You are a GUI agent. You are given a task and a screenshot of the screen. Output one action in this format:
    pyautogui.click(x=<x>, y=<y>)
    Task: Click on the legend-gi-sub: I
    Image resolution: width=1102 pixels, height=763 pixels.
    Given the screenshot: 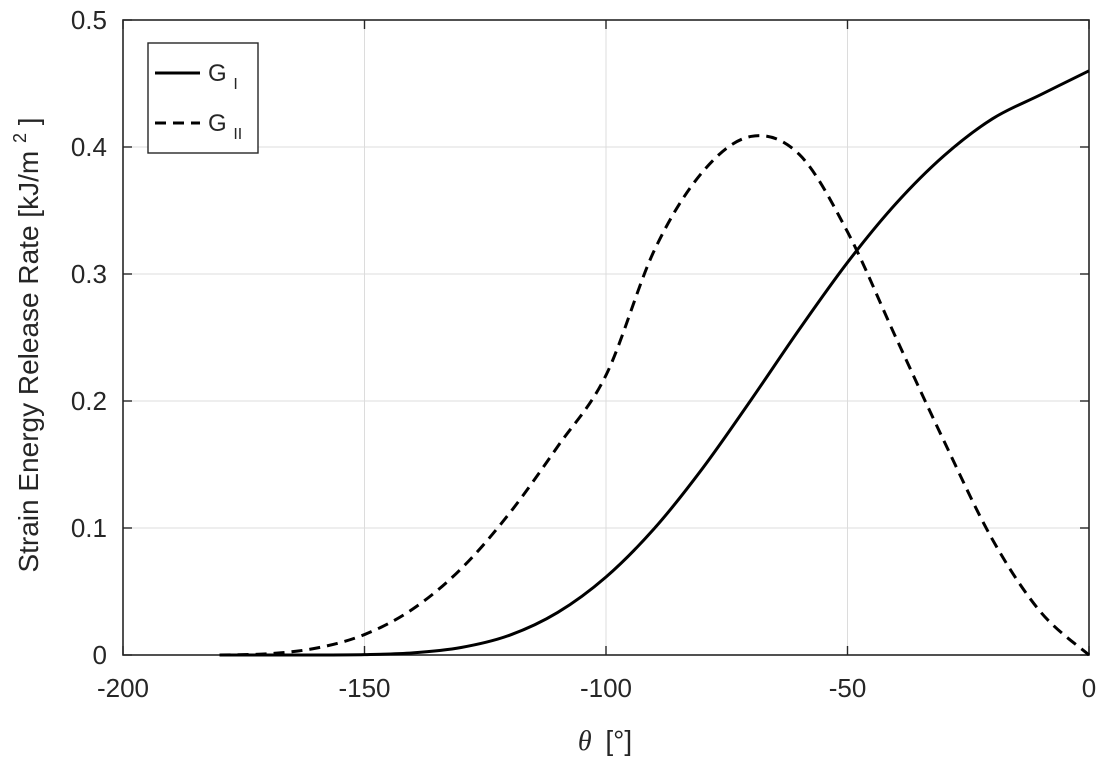 What is the action you would take?
    pyautogui.click(x=235, y=84)
    